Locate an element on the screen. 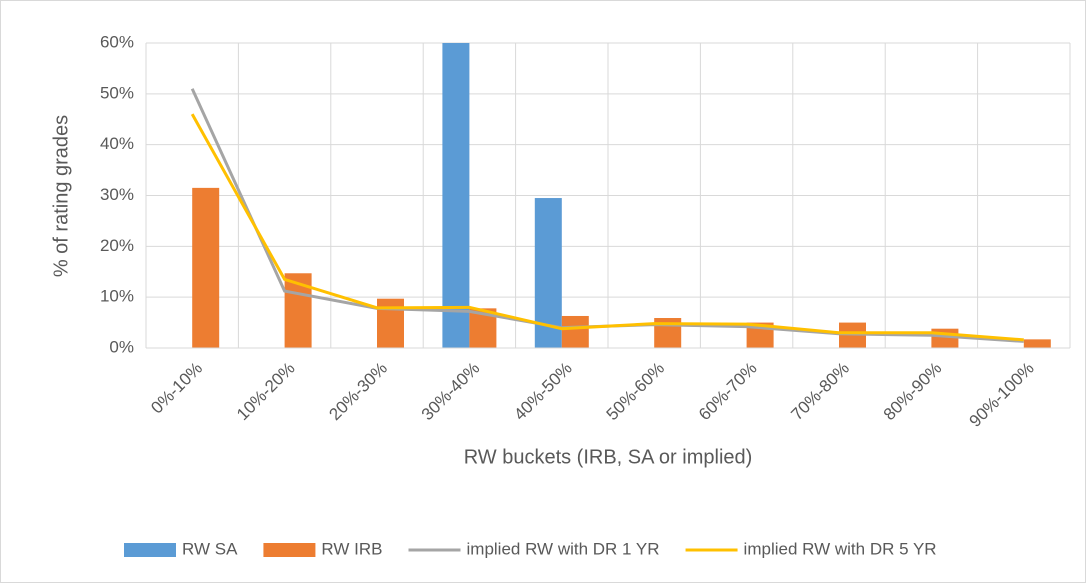  y-tick-label: 30% is located at coordinates (117, 194).